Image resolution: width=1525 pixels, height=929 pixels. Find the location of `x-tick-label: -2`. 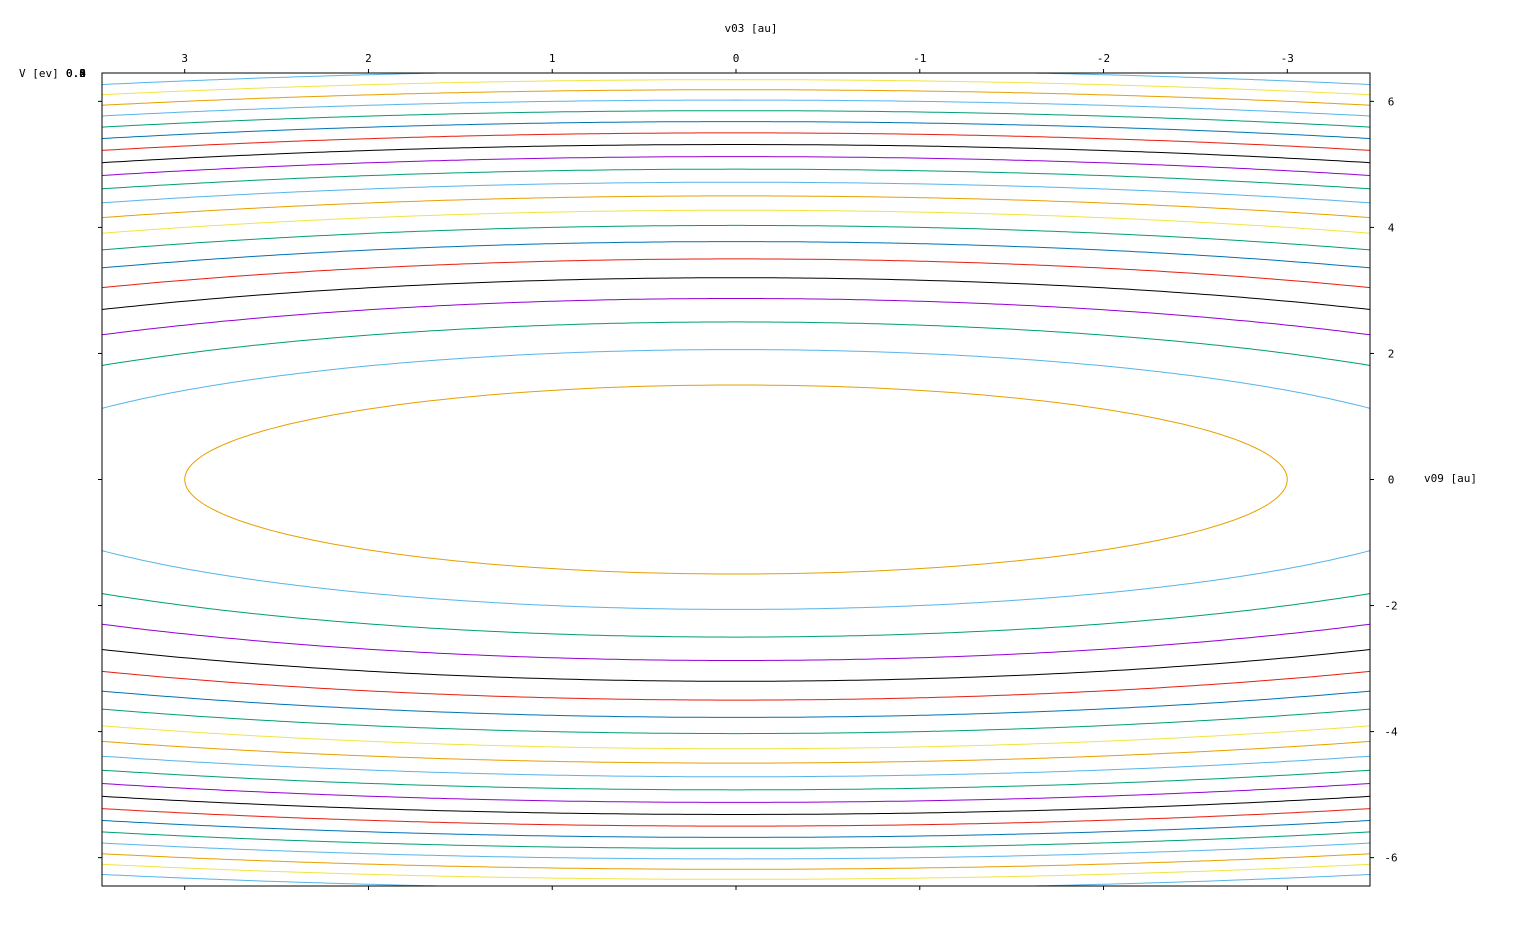

x-tick-label: -2 is located at coordinates (1103, 58).